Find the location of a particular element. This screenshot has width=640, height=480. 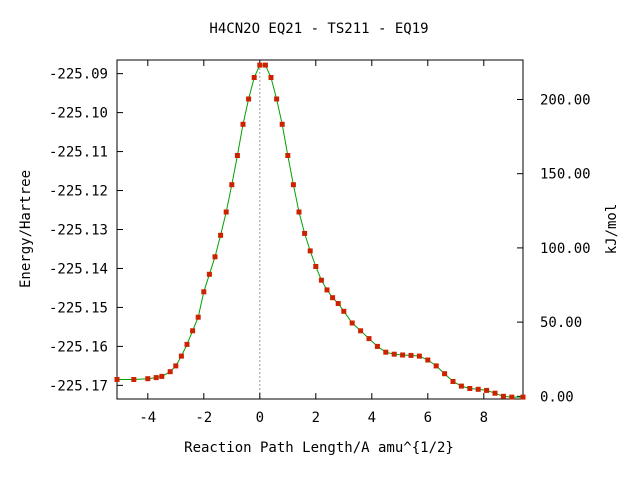

y-tick-label: -225.17 is located at coordinates (78, 386).